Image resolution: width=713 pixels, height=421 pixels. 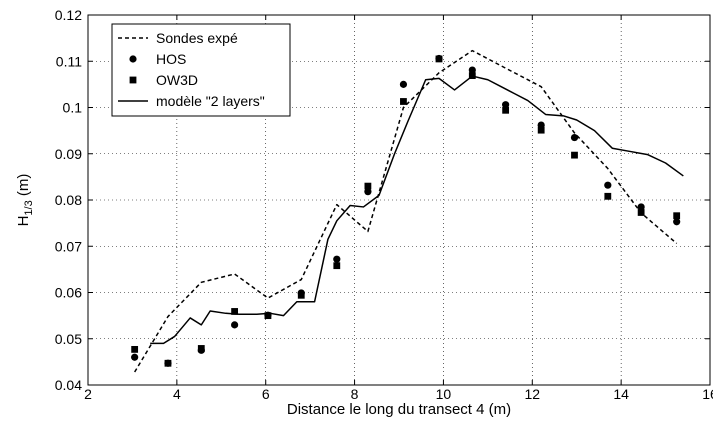 I want to click on legend-label: OW3D, so click(x=177, y=80).